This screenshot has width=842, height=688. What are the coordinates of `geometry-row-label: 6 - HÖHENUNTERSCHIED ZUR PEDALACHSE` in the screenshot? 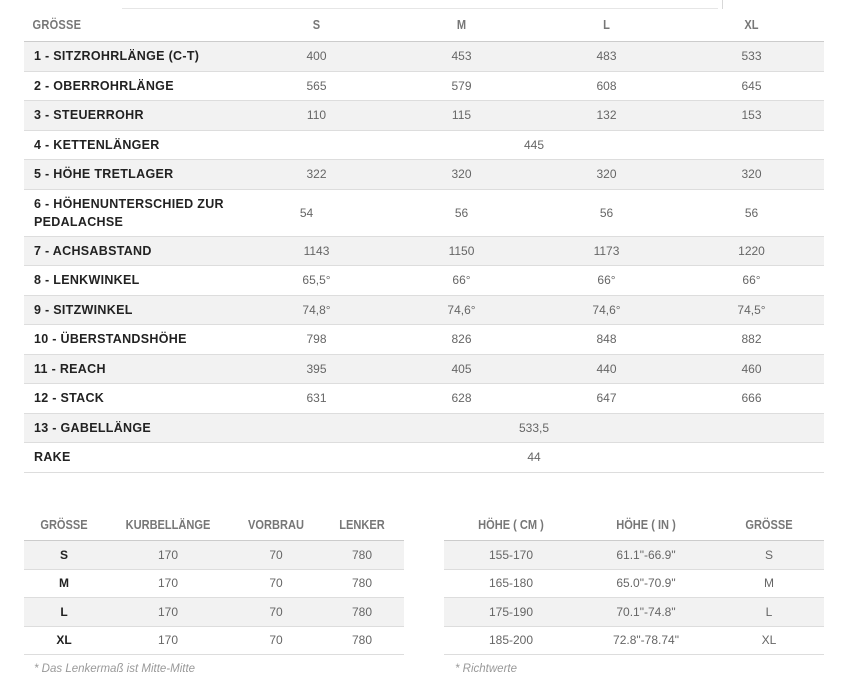 It's located at (129, 212).